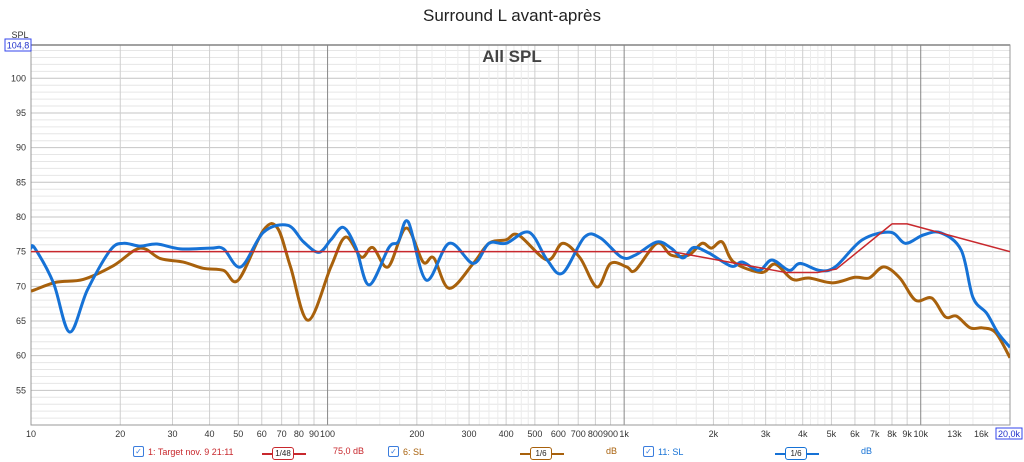 The image size is (1024, 462). I want to click on x-tick-label: 9k, so click(907, 434).